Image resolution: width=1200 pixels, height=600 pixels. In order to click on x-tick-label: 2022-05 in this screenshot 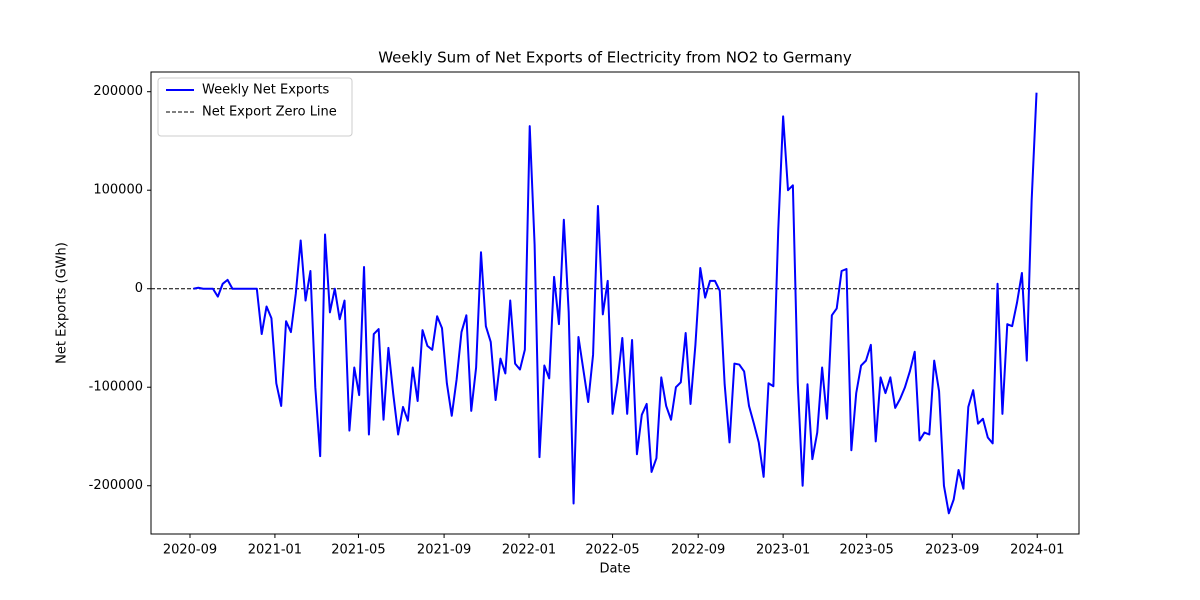, I will do `click(612, 550)`.